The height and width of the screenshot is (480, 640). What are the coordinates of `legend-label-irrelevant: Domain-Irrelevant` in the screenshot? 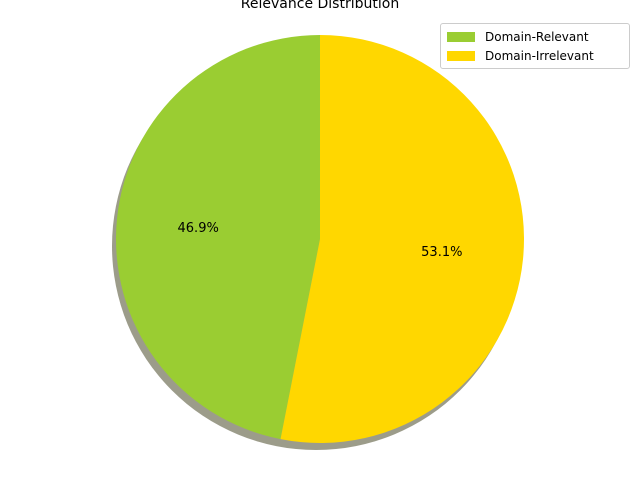 It's located at (539, 55).